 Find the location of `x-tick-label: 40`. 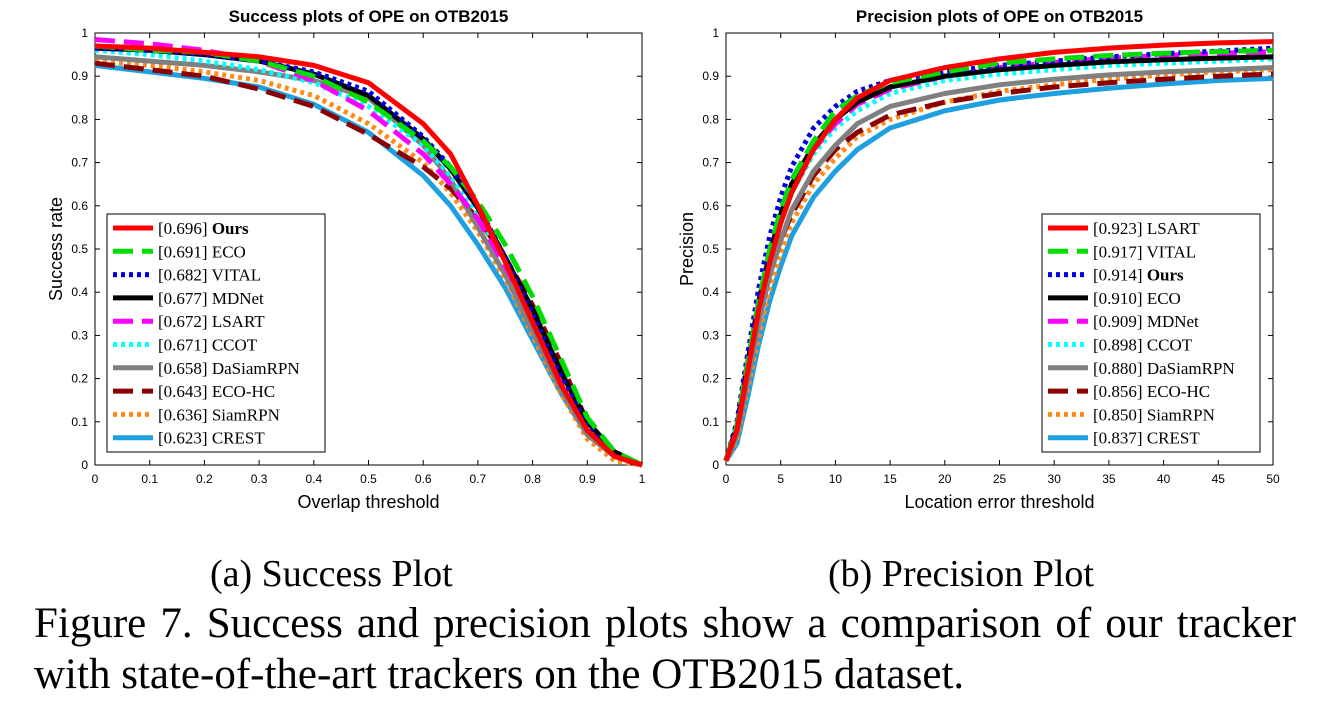

x-tick-label: 40 is located at coordinates (1164, 479).